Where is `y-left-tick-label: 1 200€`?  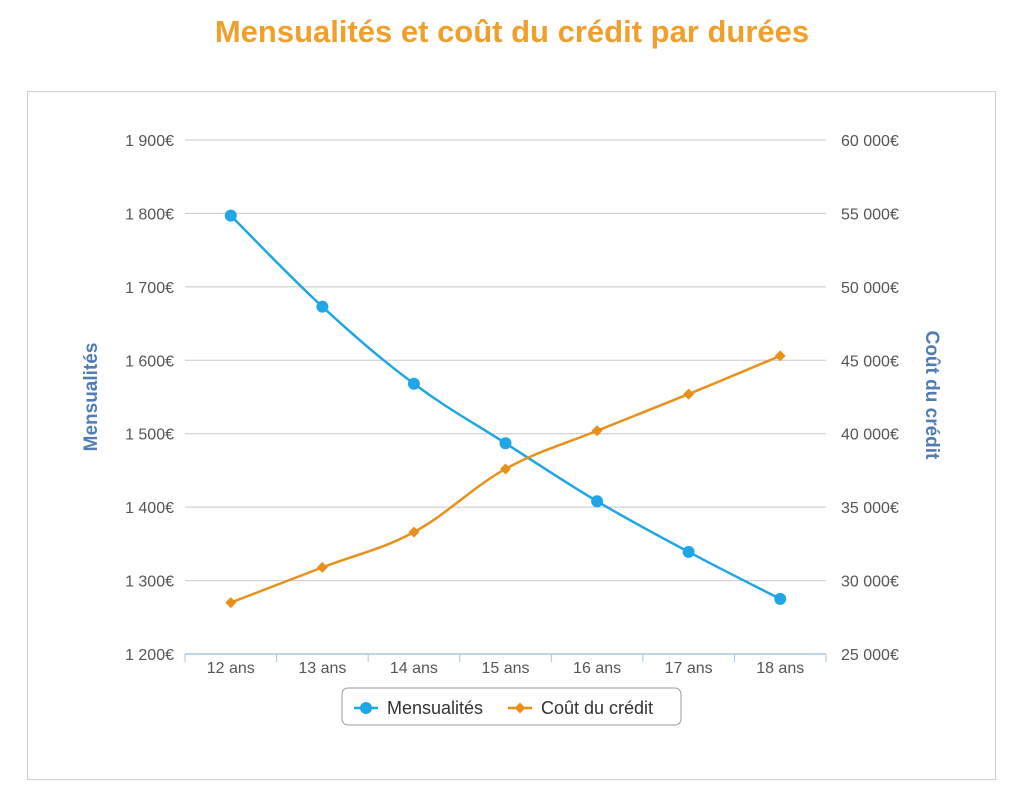
y-left-tick-label: 1 200€ is located at coordinates (149, 655).